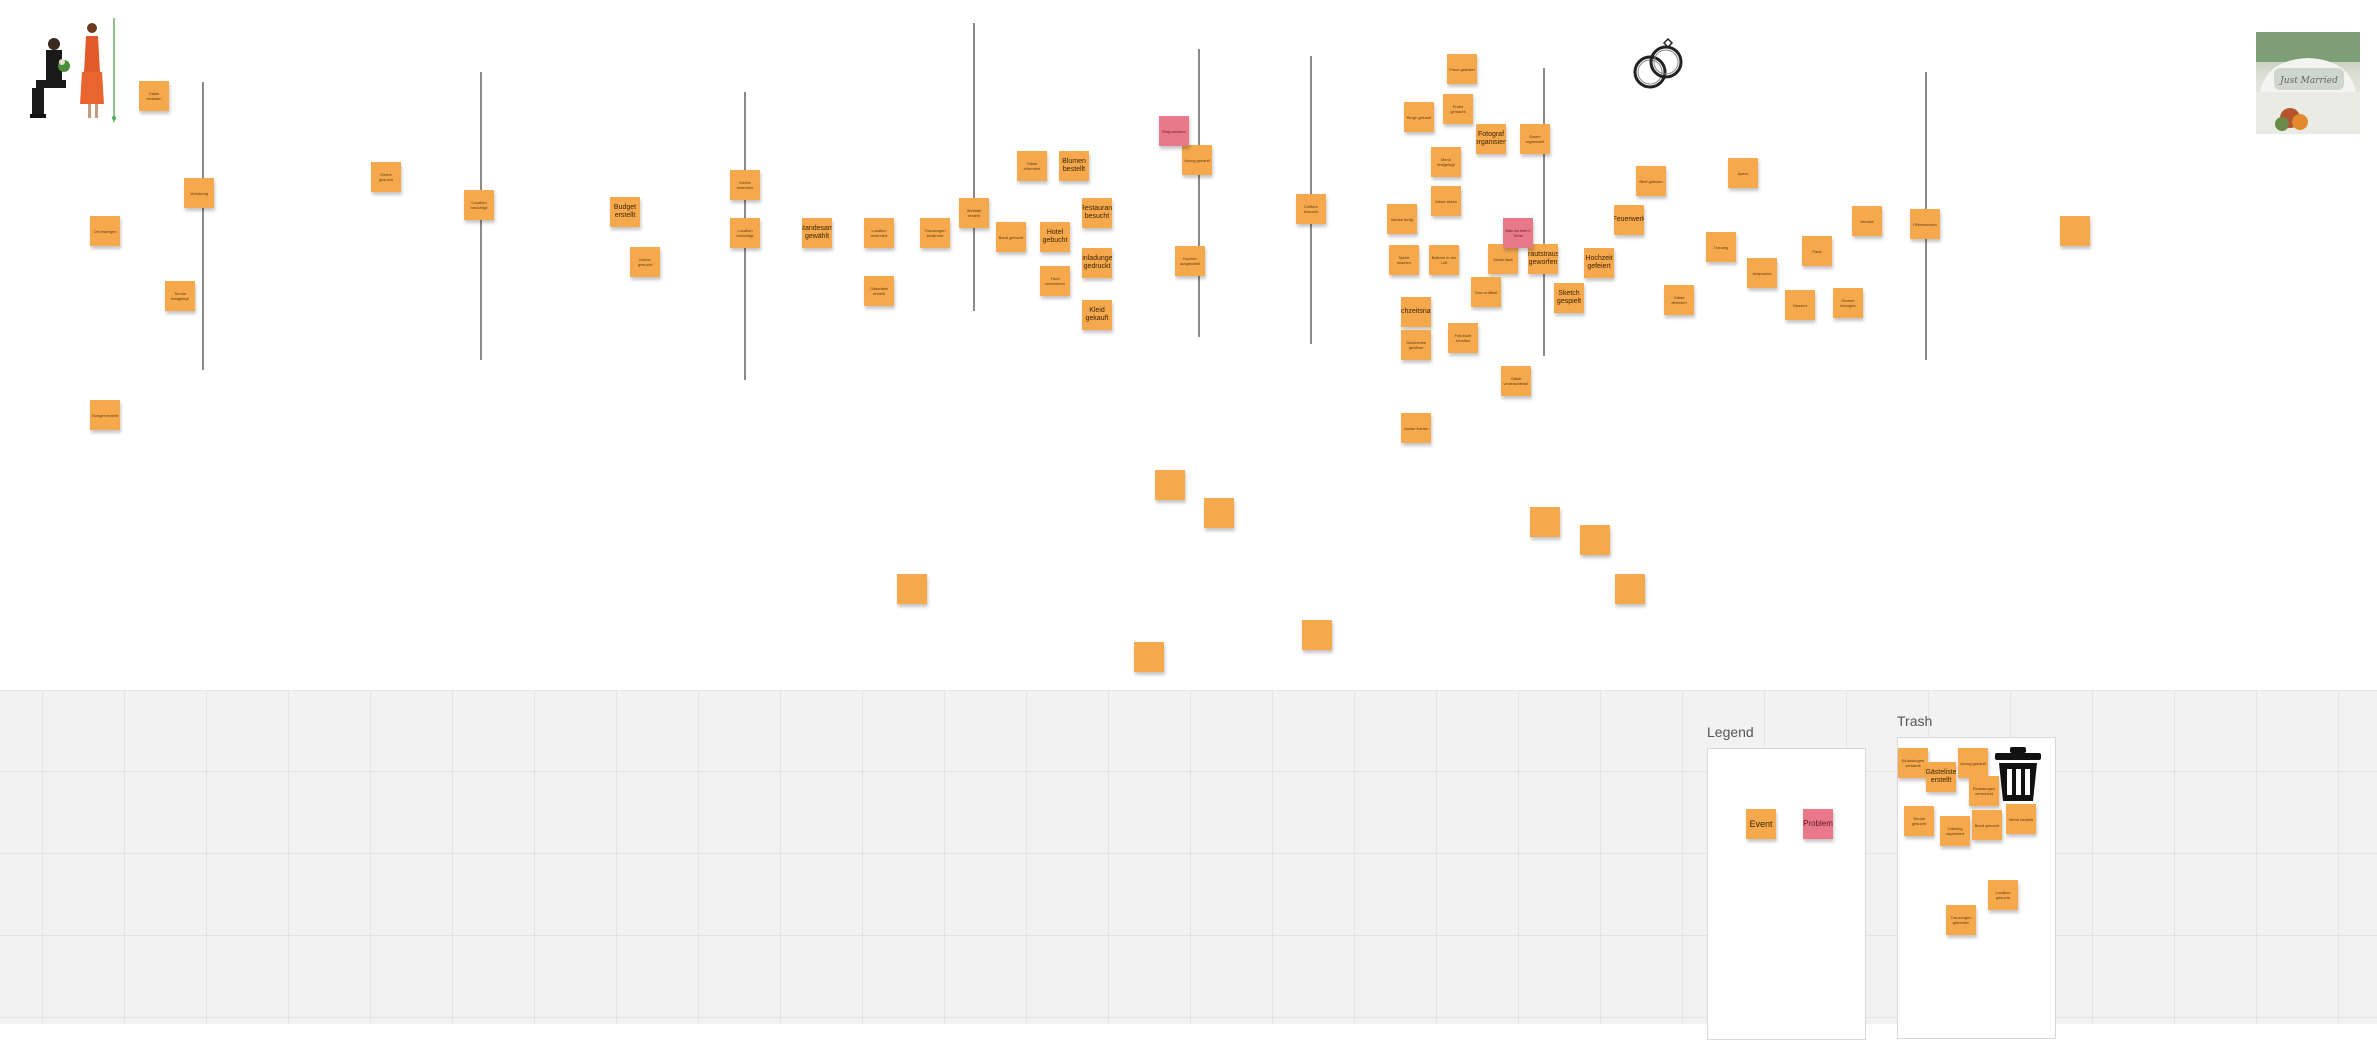 Image resolution: width=2377 pixels, height=1040 pixels. I want to click on sticky-note: Trauung, so click(1721, 247).